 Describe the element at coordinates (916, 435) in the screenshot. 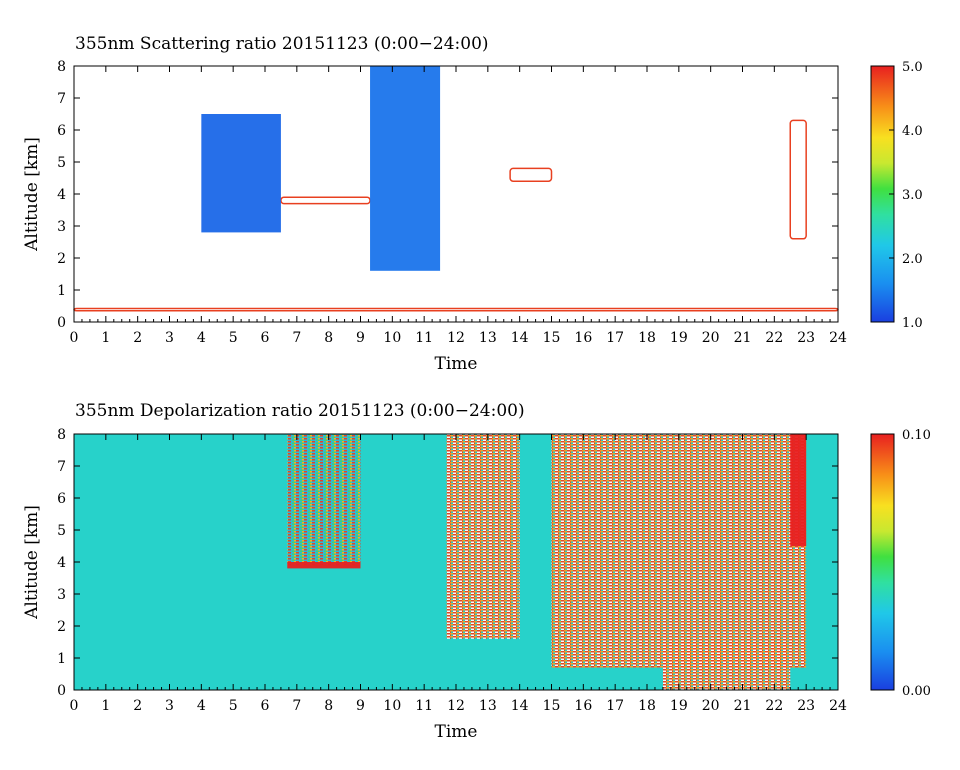

I see `depolarization-colorbar-label: 0.10` at that location.